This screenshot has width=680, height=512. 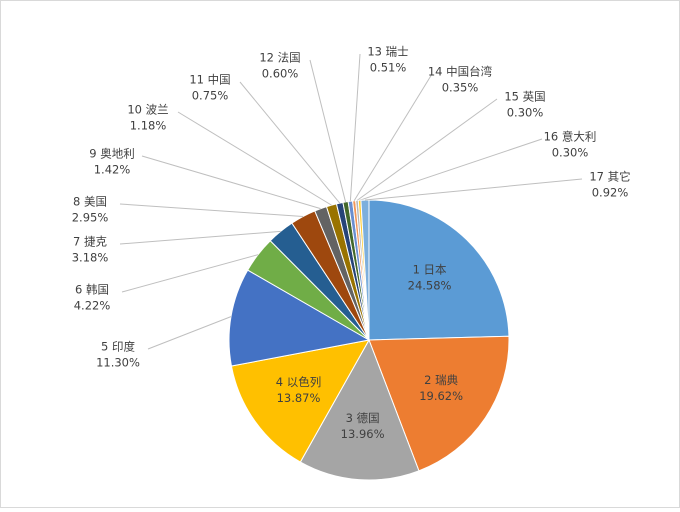 I want to click on category-label: 8 美国, so click(x=90, y=202).